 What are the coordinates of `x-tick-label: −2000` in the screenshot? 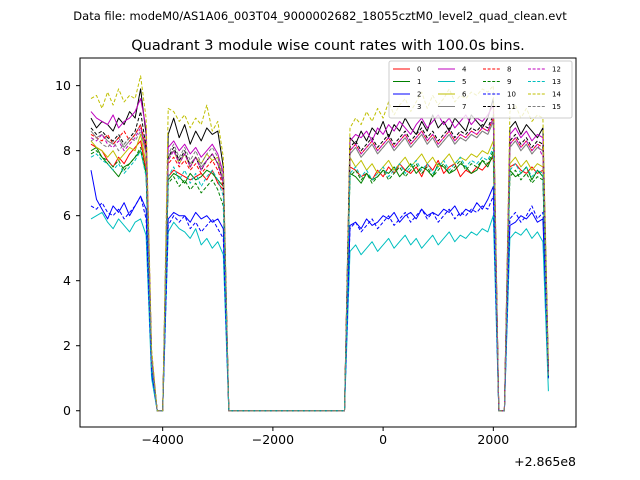 It's located at (273, 439).